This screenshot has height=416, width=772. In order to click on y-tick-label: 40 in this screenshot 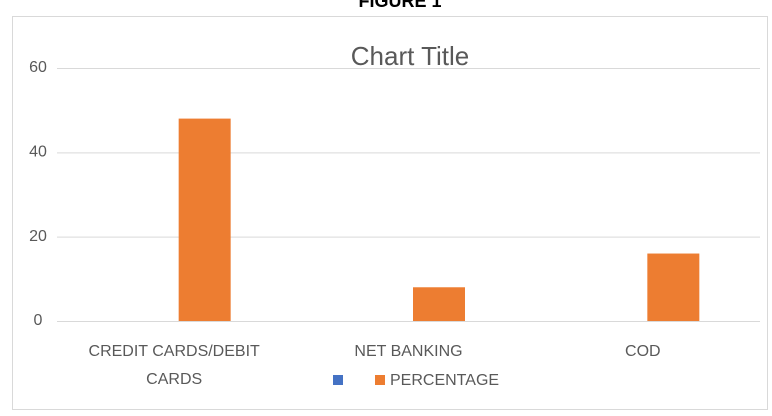, I will do `click(38, 152)`.